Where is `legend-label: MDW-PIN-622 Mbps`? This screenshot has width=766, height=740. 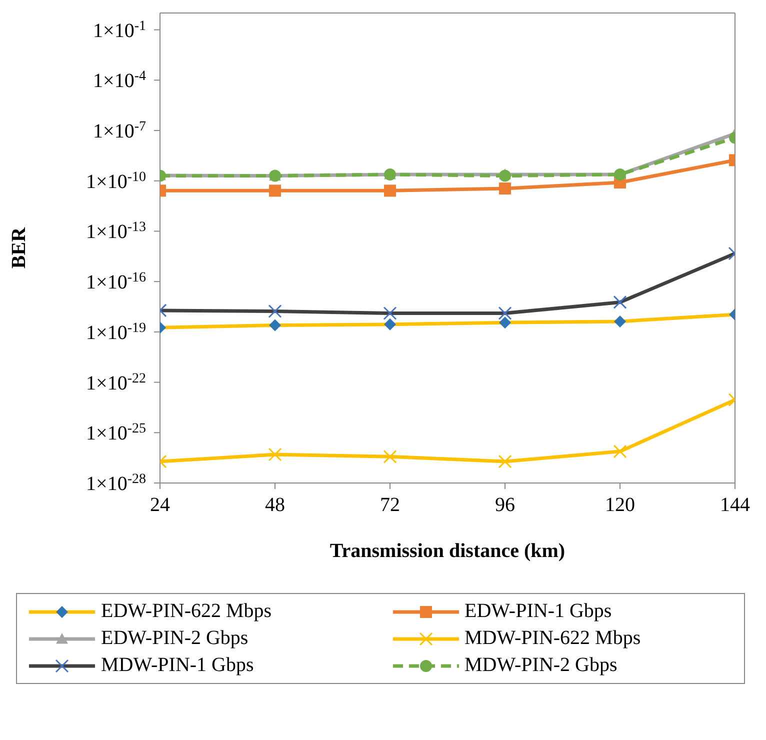 legend-label: MDW-PIN-622 Mbps is located at coordinates (552, 638).